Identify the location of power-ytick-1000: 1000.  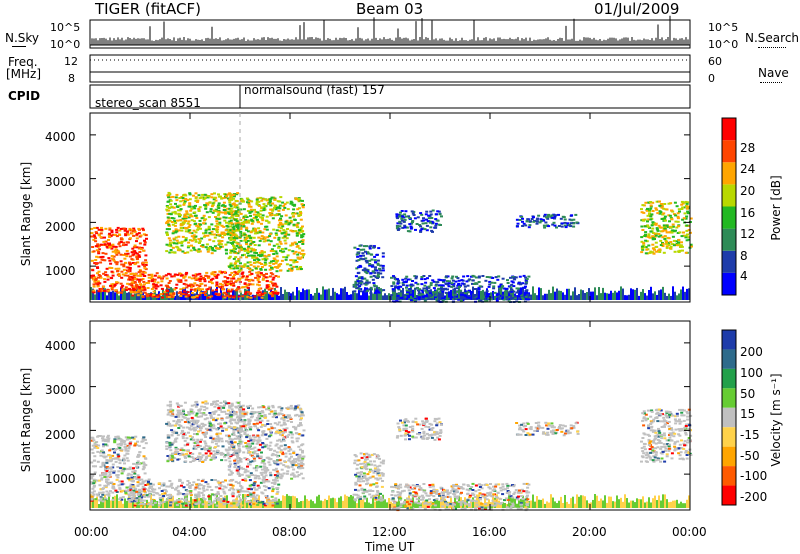
(60, 271).